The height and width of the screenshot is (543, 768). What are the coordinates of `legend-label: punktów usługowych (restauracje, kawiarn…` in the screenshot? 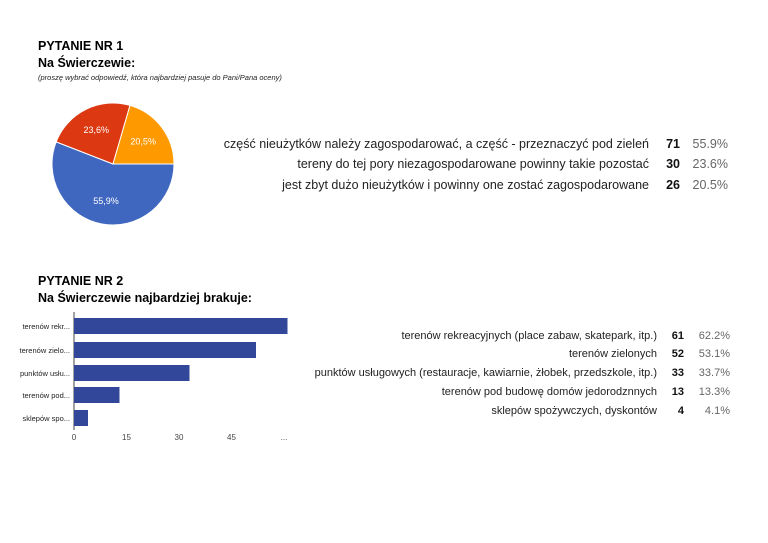 It's located at (485, 373).